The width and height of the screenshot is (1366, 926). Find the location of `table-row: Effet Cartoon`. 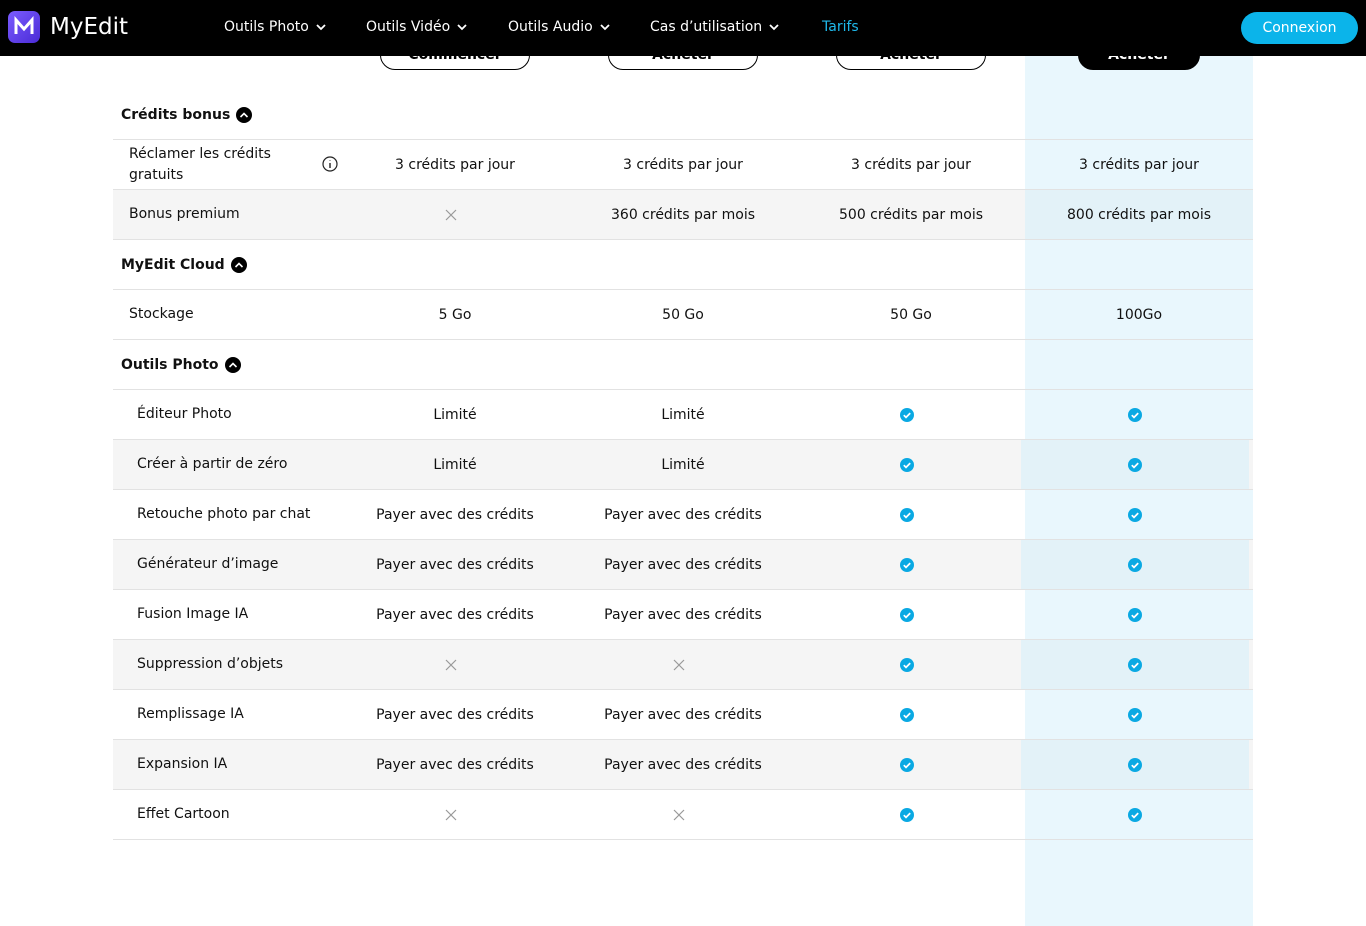

table-row: Effet Cartoon is located at coordinates (683, 815).